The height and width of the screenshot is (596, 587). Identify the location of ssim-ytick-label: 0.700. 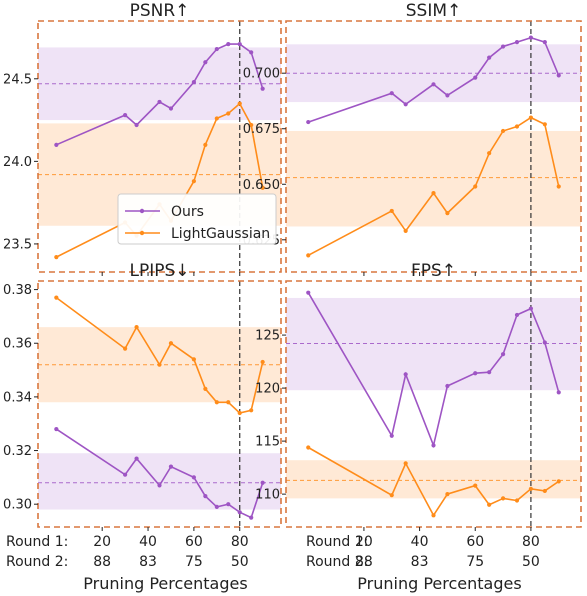
(261, 74).